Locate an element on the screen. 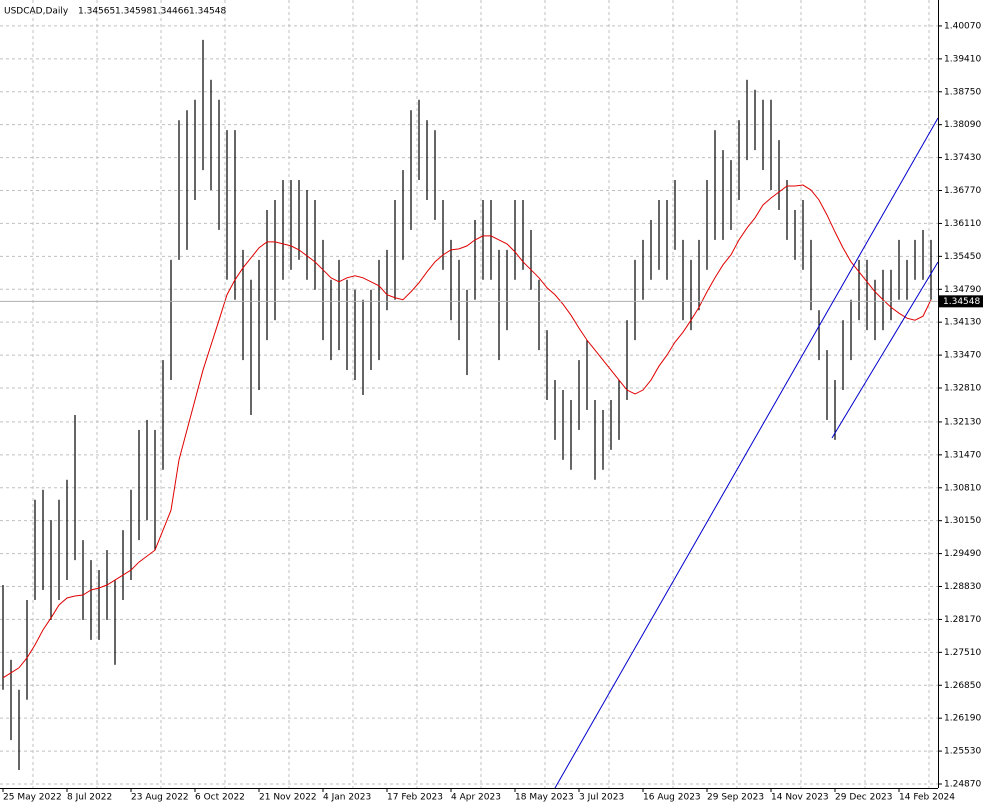 The width and height of the screenshot is (985, 808). y-tick-label: 1.32810 is located at coordinates (962, 389).